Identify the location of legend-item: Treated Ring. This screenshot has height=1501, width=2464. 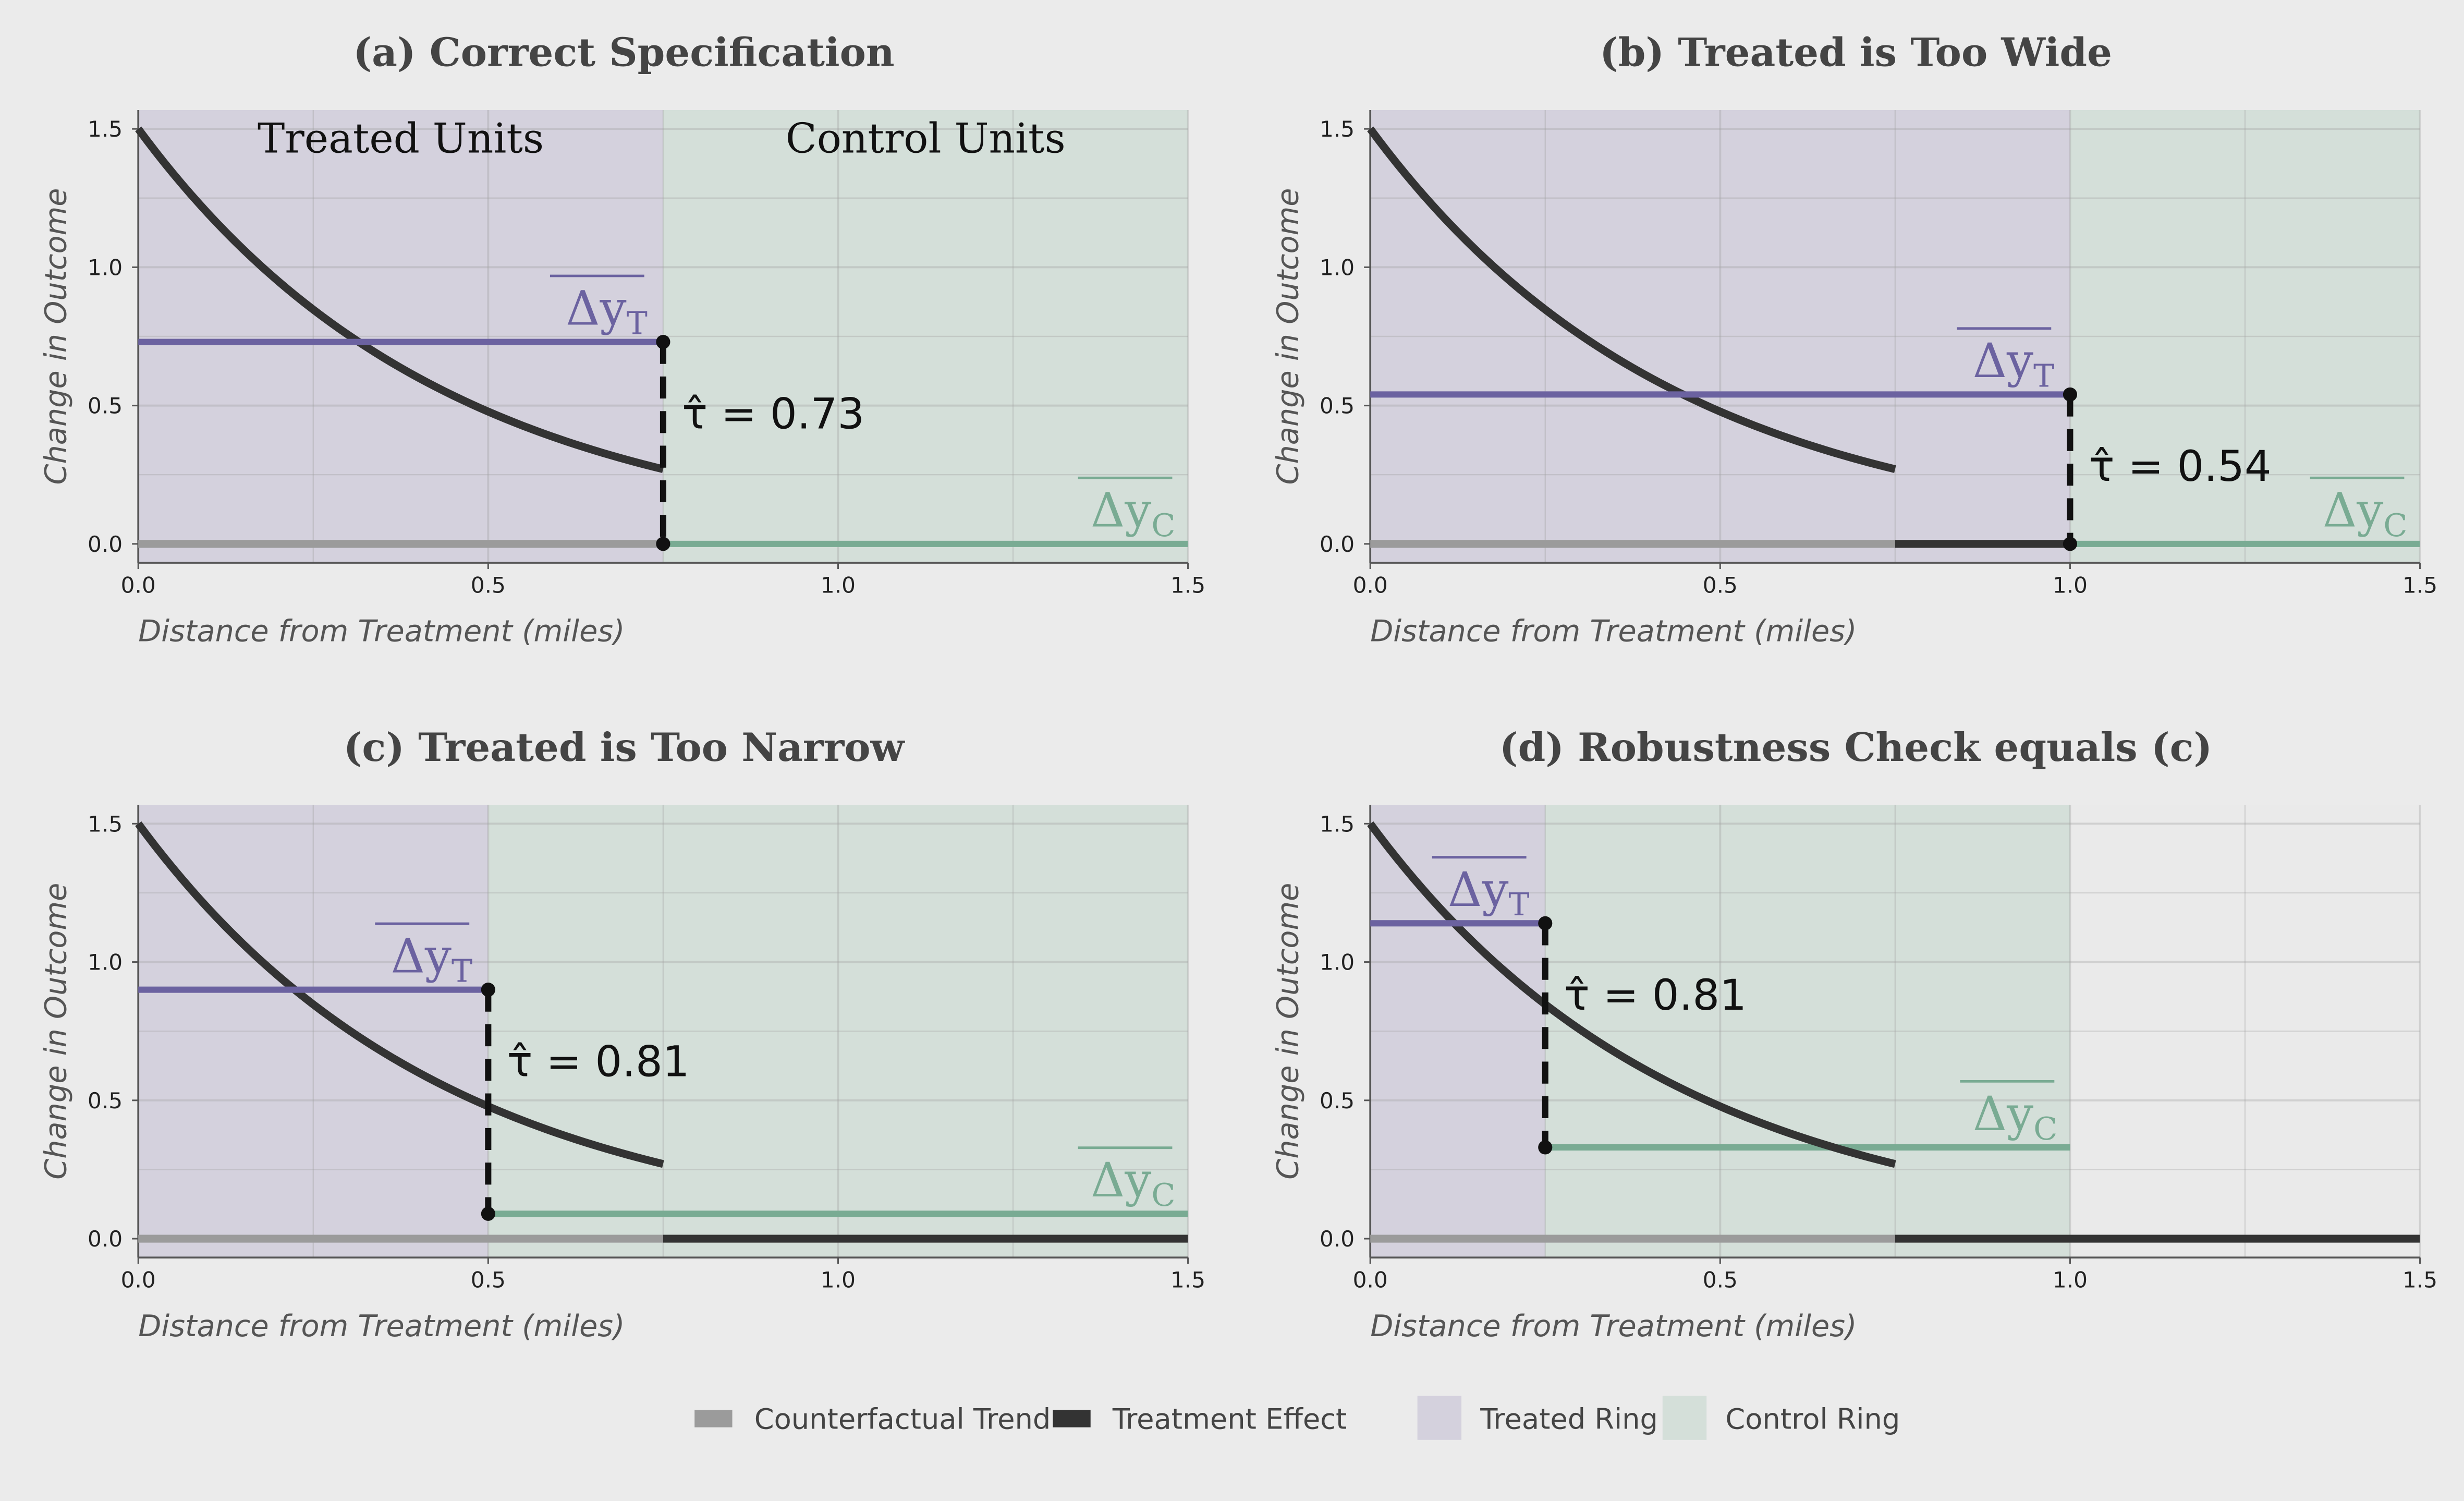
(1537, 1418).